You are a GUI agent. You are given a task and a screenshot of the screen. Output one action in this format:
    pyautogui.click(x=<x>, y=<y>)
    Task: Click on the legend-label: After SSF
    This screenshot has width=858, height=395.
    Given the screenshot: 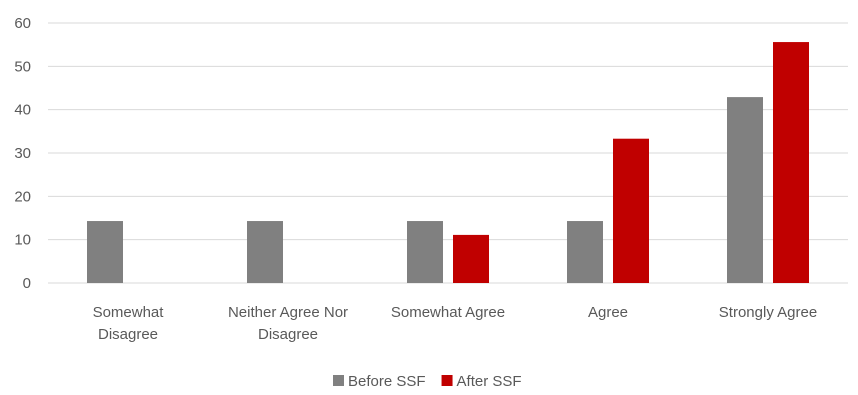 What is the action you would take?
    pyautogui.click(x=489, y=381)
    